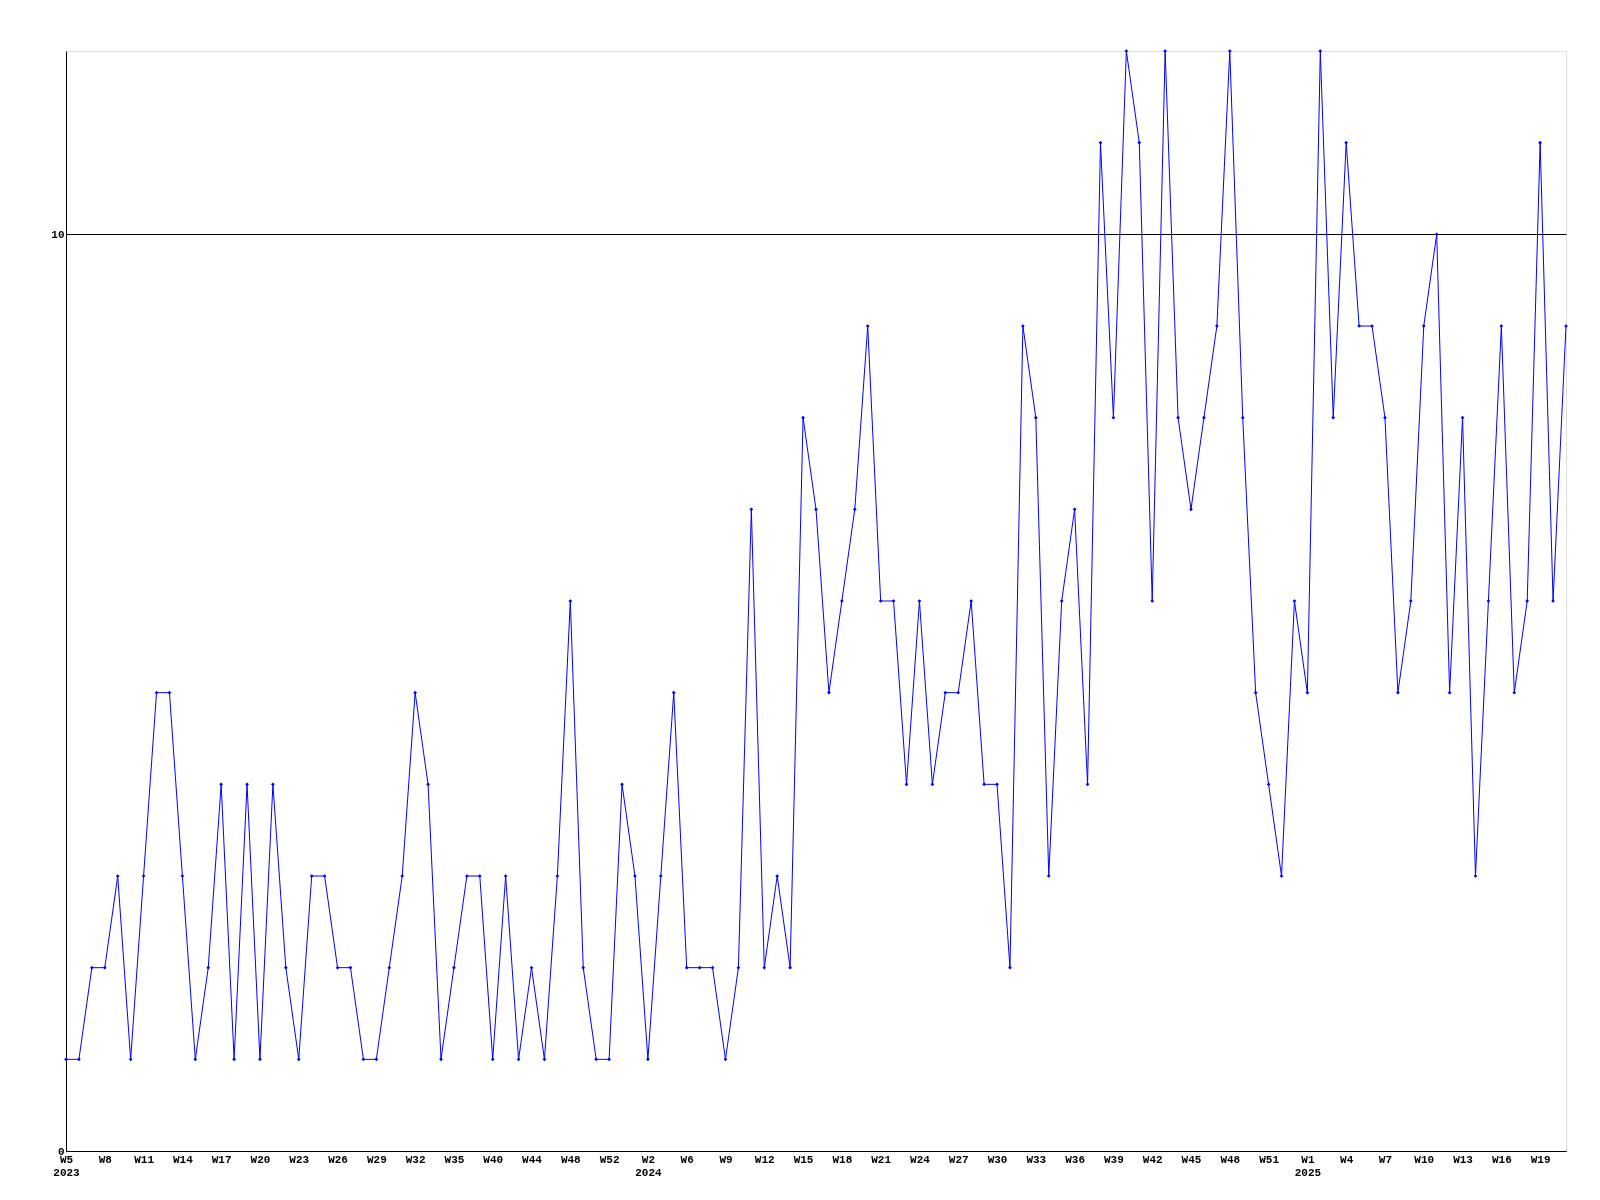 This screenshot has height=1200, width=1600. I want to click on x-tick-label: W21, so click(881, 1159).